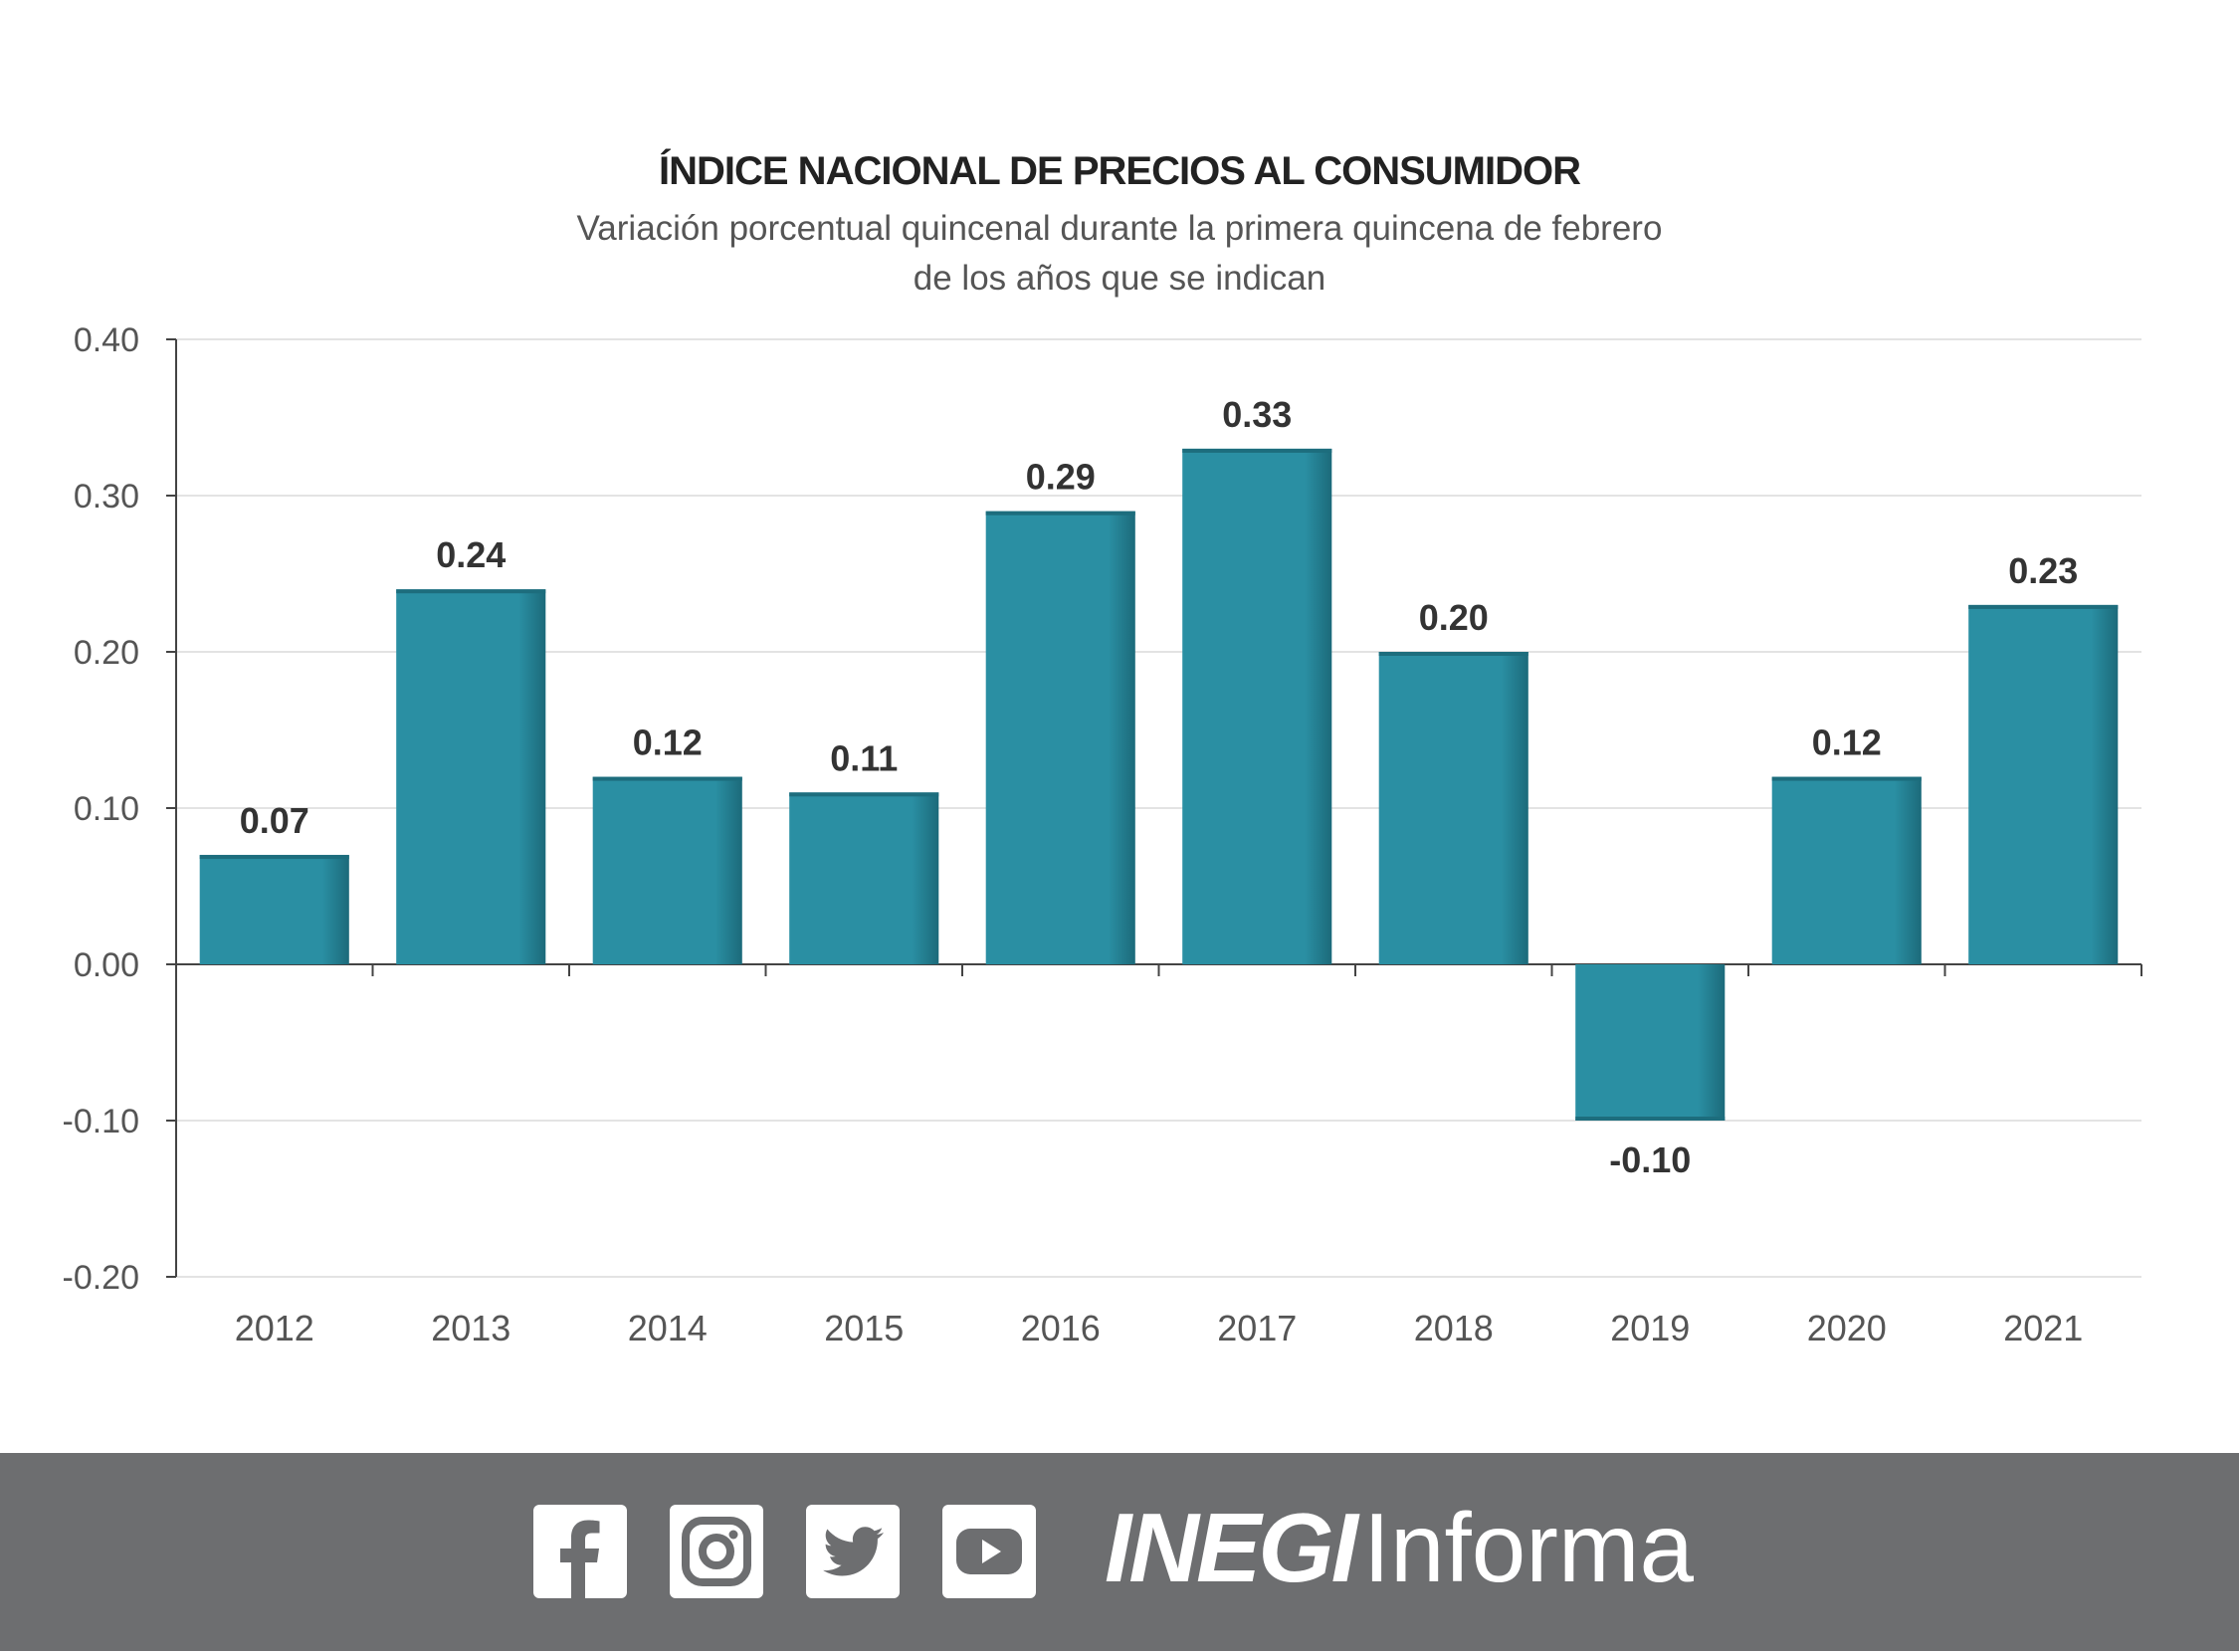 This screenshot has width=2239, height=1652. What do you see at coordinates (101, 1121) in the screenshot?
I see `y-tick-label: -0.10` at bounding box center [101, 1121].